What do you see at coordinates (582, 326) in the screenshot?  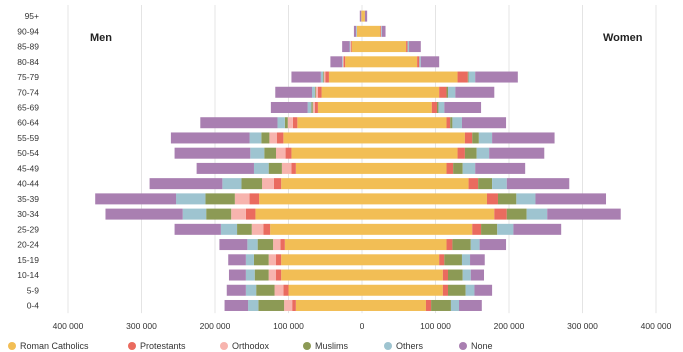 I see `x-tick-label: 300 000` at bounding box center [582, 326].